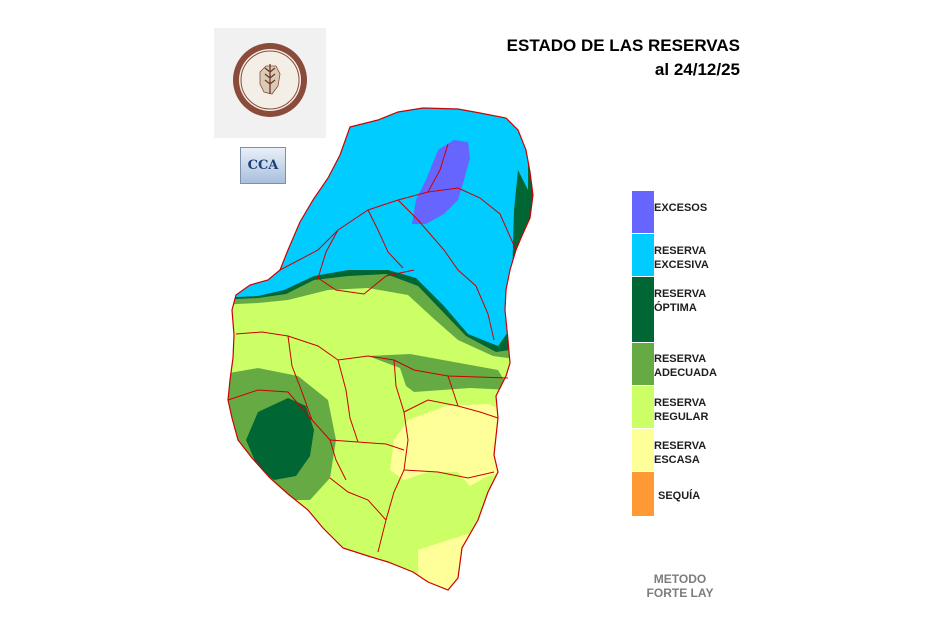  I want to click on zone-regular-north, so click(352, 342).